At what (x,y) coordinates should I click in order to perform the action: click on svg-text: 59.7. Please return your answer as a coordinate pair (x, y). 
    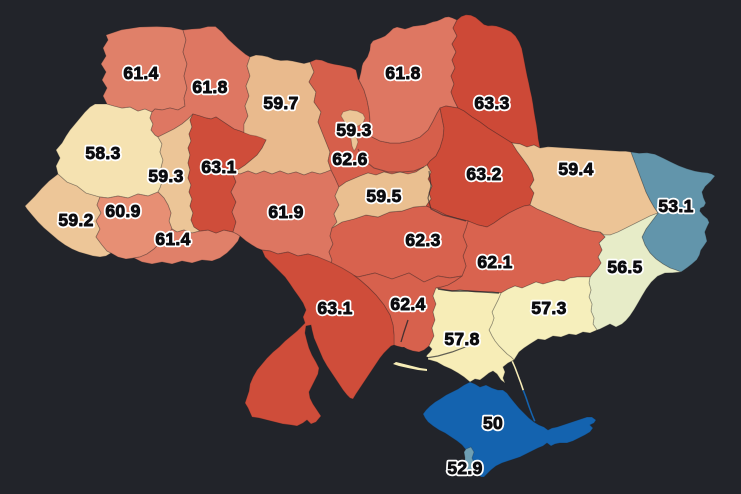
    Looking at the image, I should click on (280, 103).